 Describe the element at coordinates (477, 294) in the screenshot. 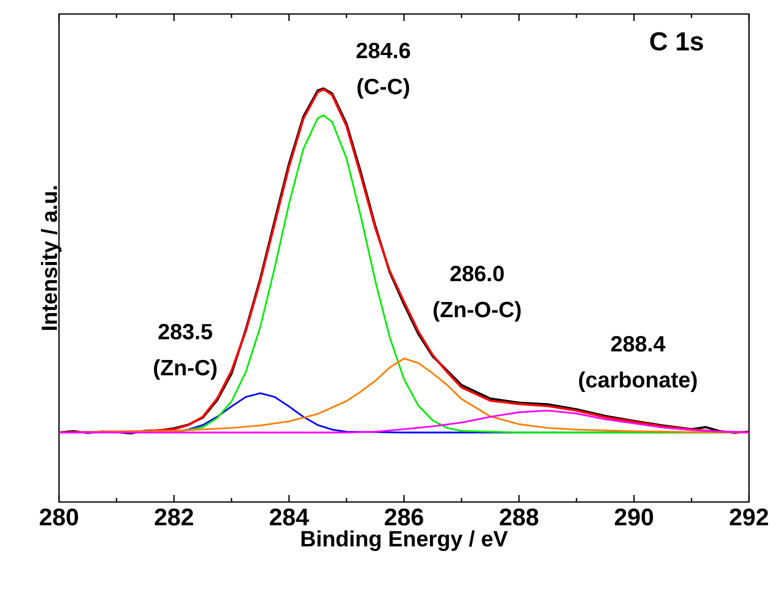

I see `annotation: 286.0 (Zn-O-C)` at that location.